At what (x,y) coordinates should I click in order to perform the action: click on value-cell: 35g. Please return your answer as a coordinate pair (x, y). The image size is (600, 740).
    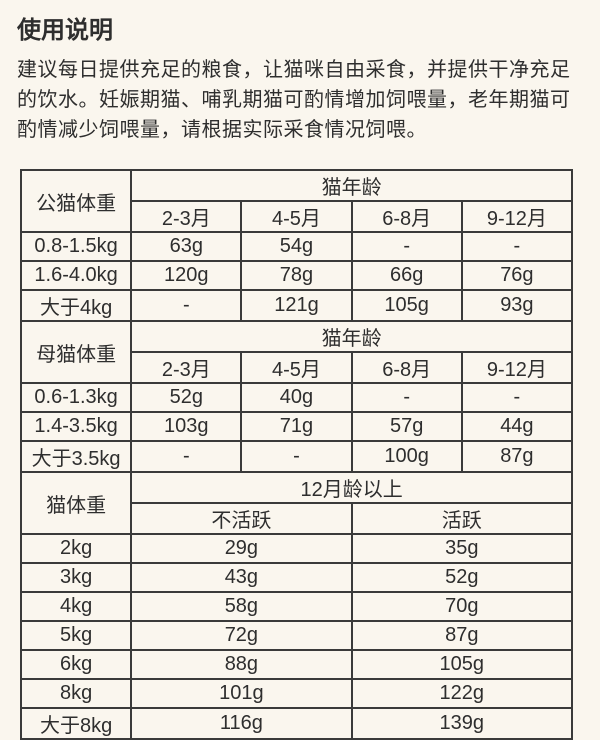
    Looking at the image, I should click on (462, 548).